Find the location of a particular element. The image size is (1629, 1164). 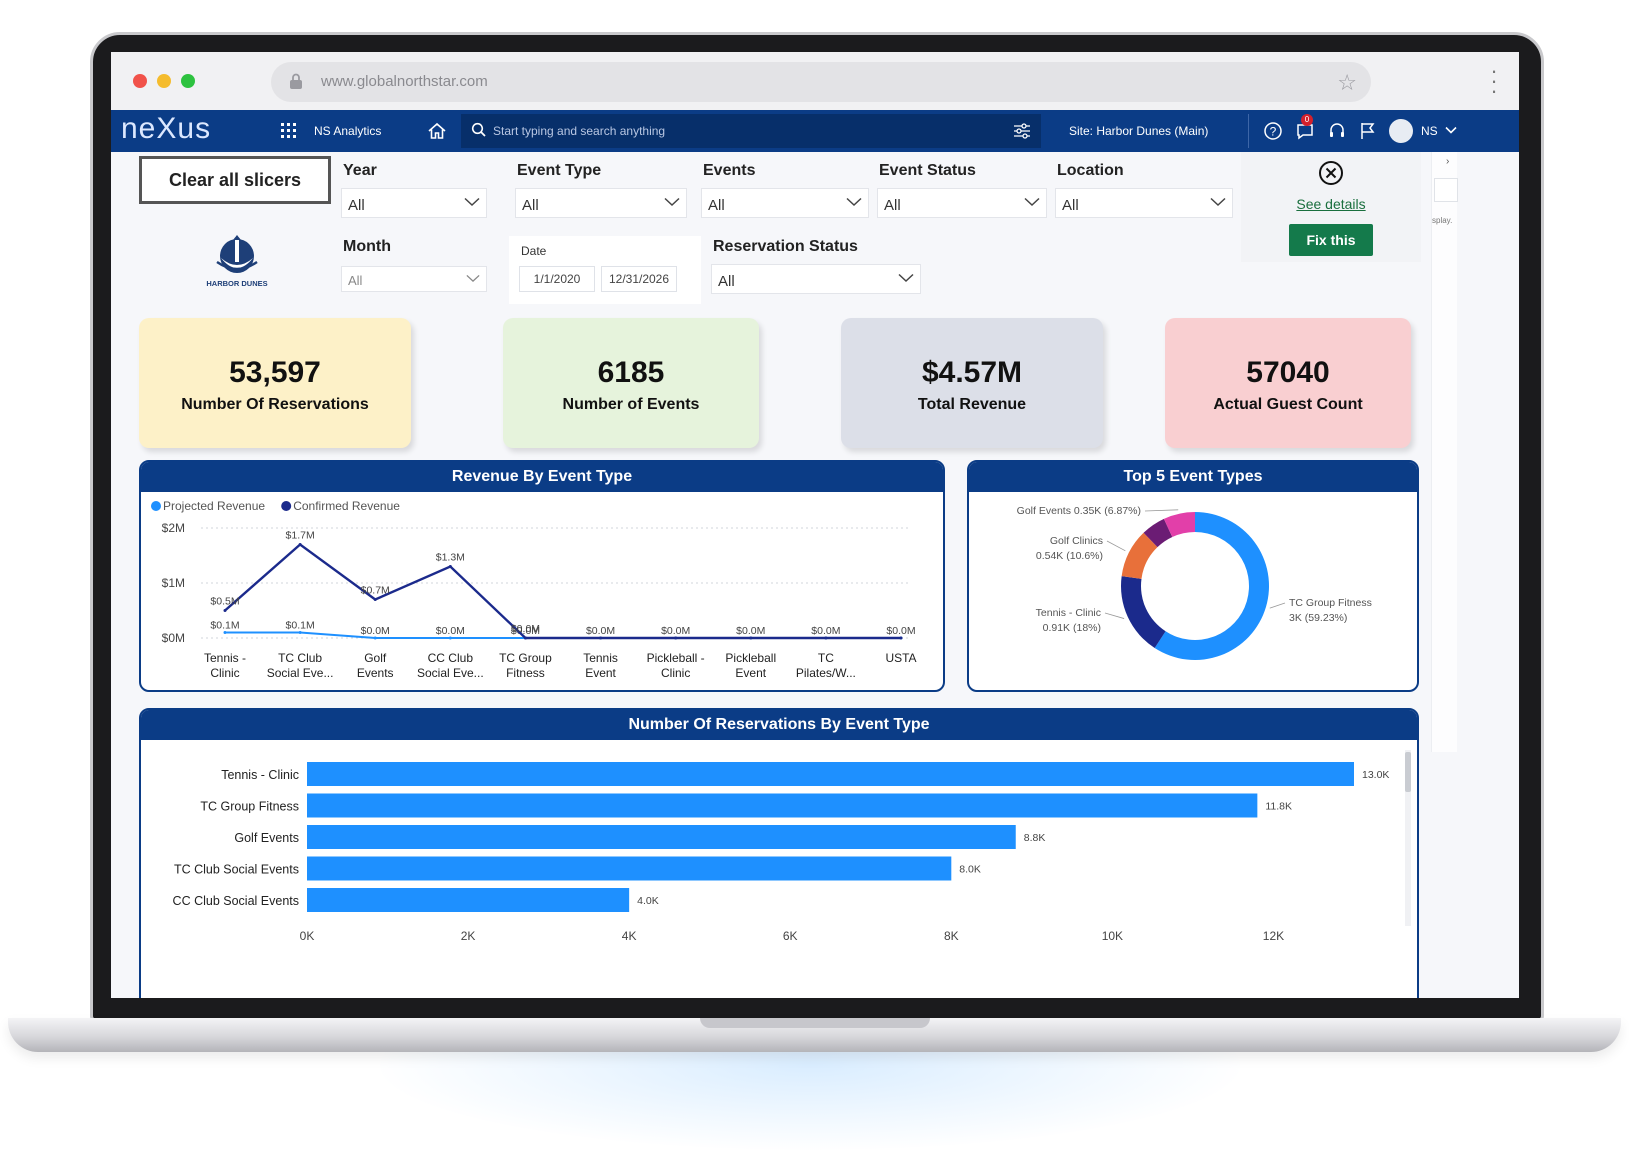

series-line-confirmed is located at coordinates (562, 591).